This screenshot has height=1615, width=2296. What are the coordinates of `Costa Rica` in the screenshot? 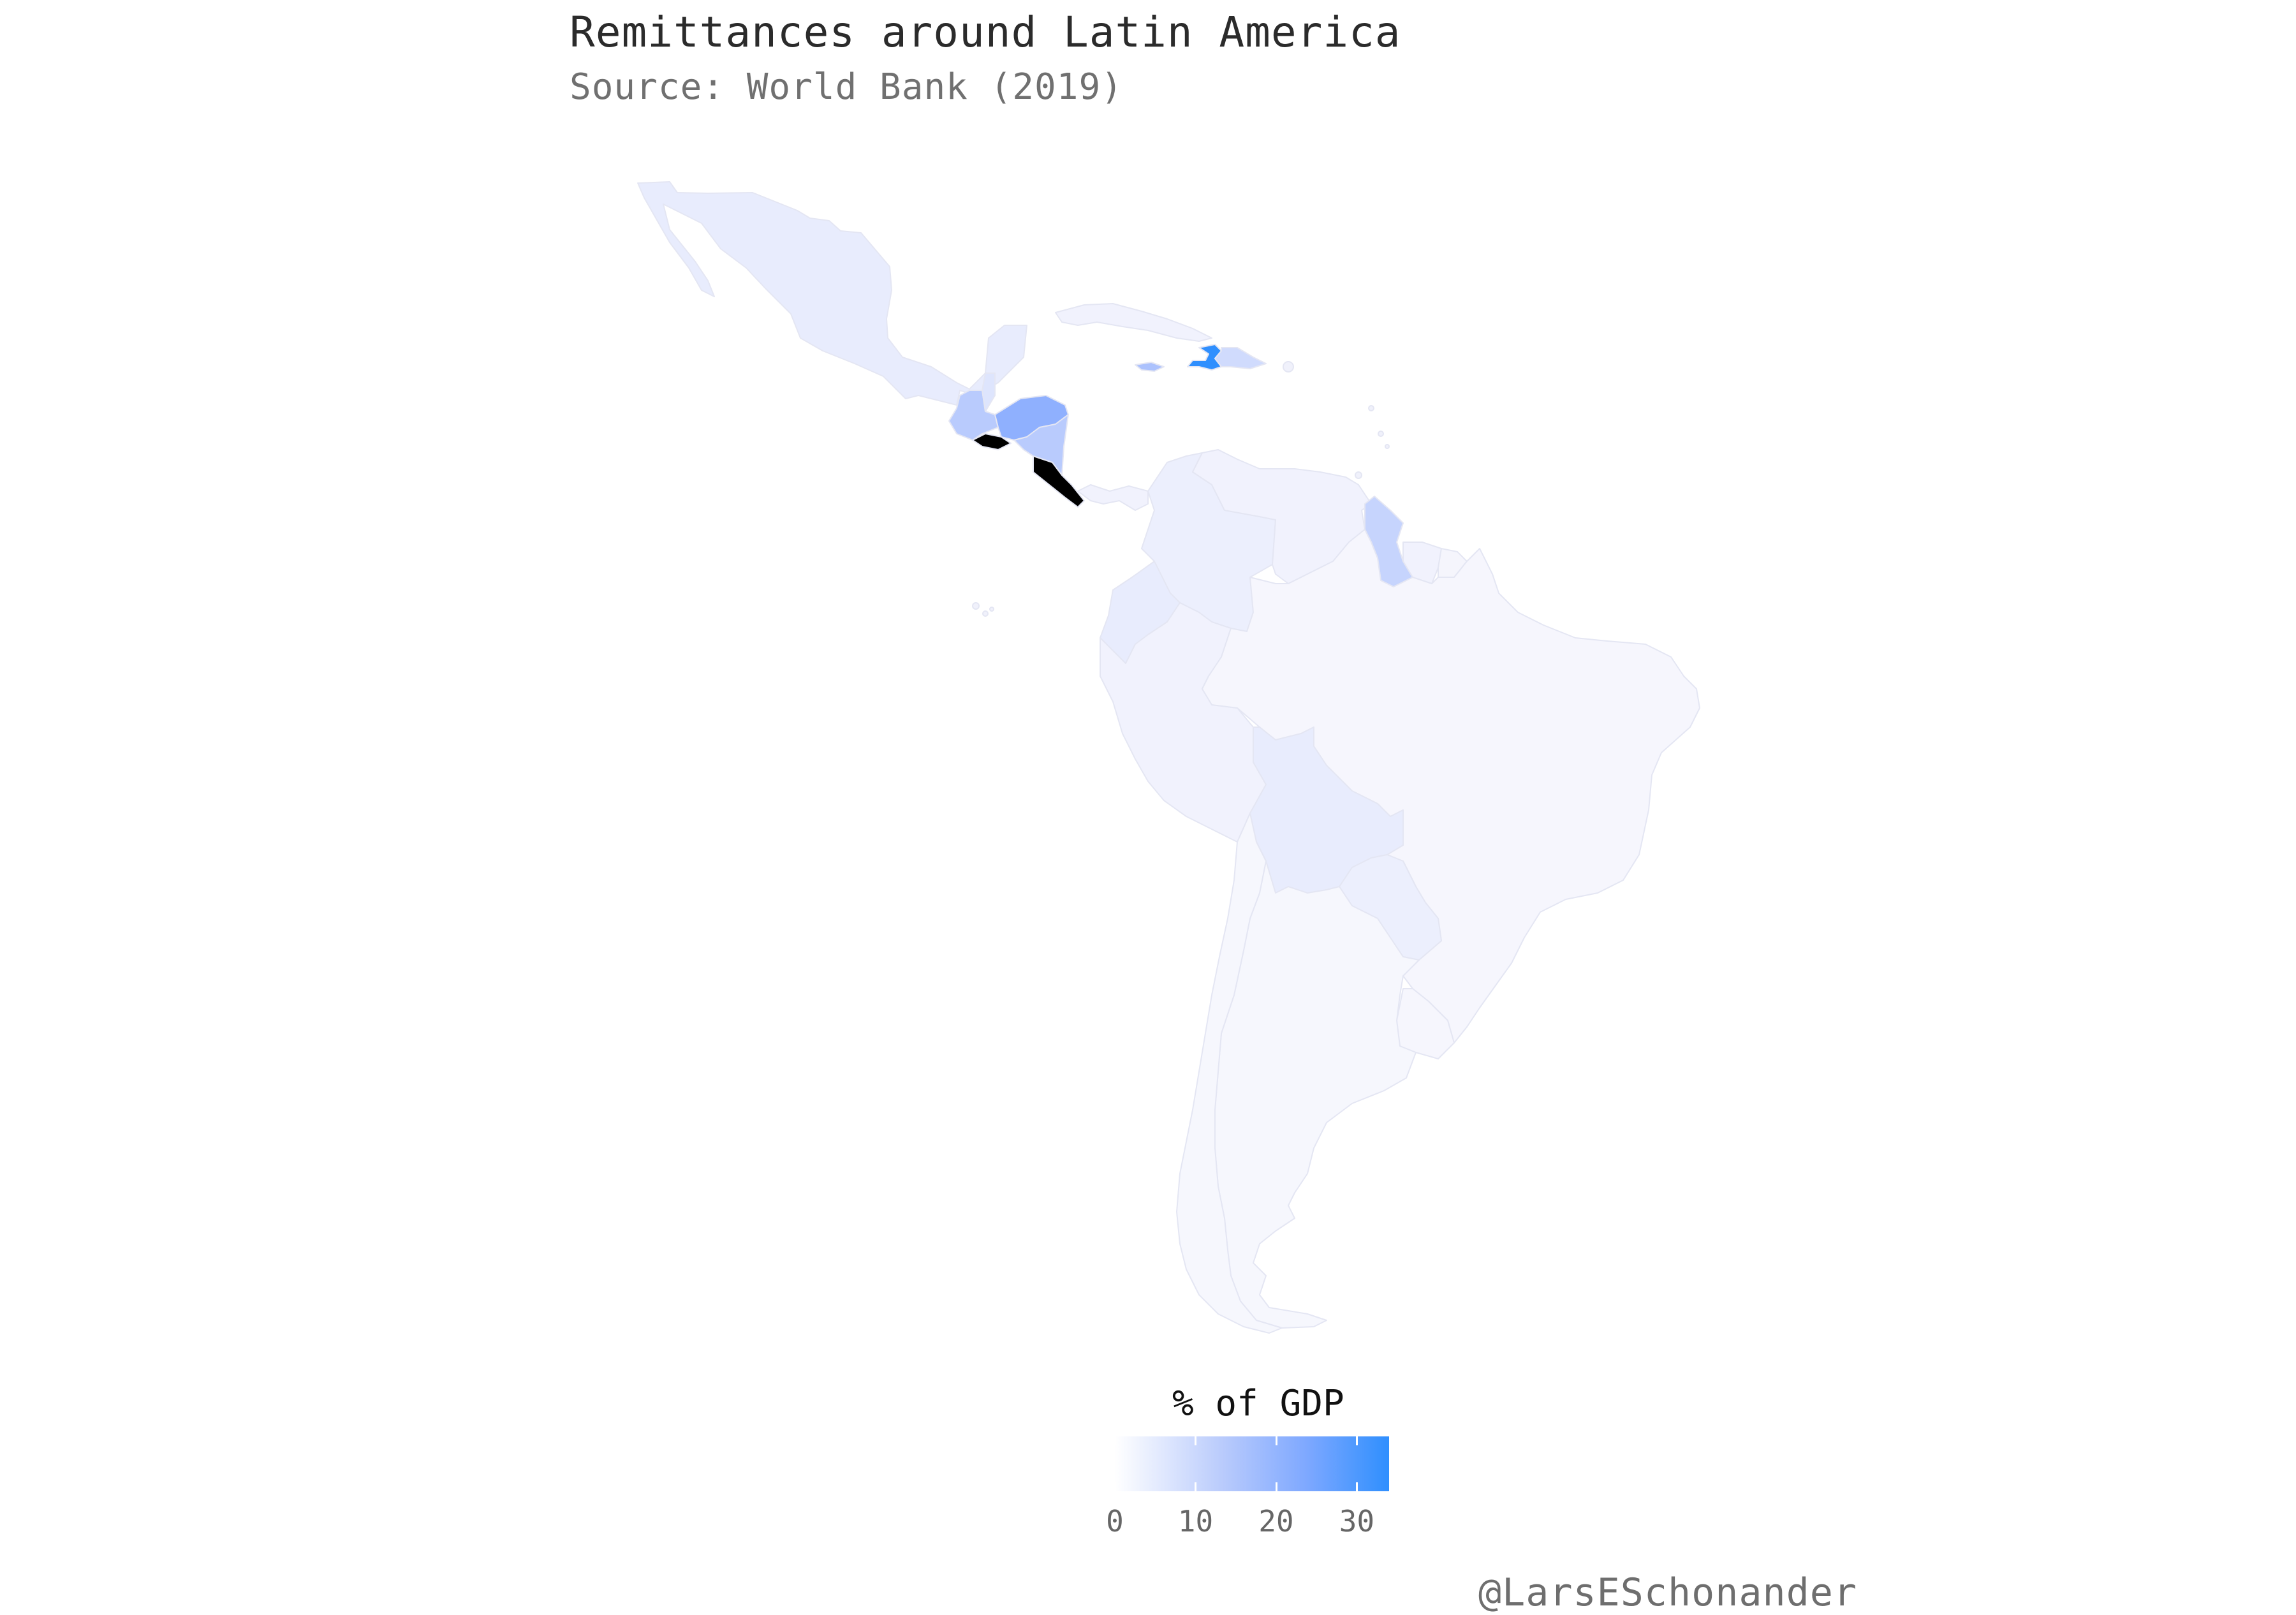 It's located at (1059, 481).